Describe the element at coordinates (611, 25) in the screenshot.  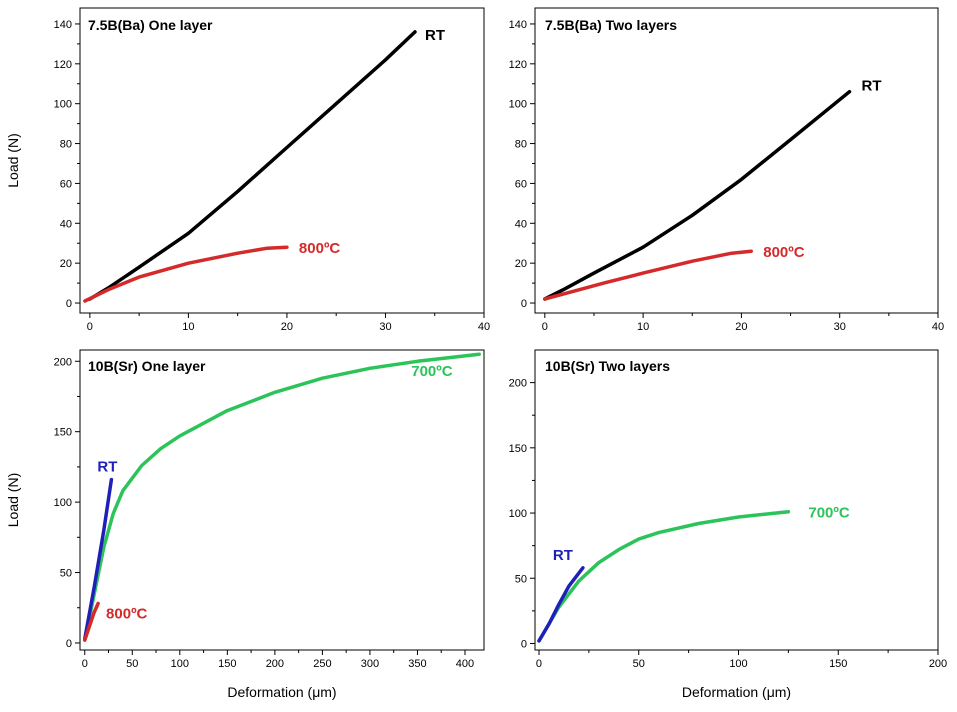
I see `panel-title: 7.5B(Ba) Two layers` at that location.